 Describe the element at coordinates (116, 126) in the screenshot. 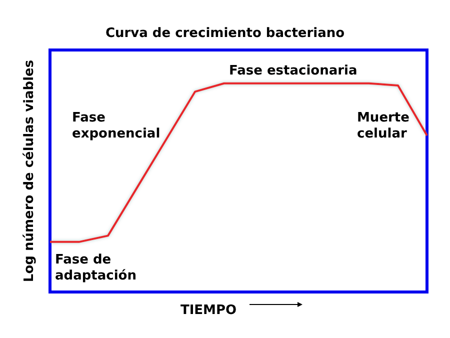

I see `annotation: Fase exponencial` at that location.